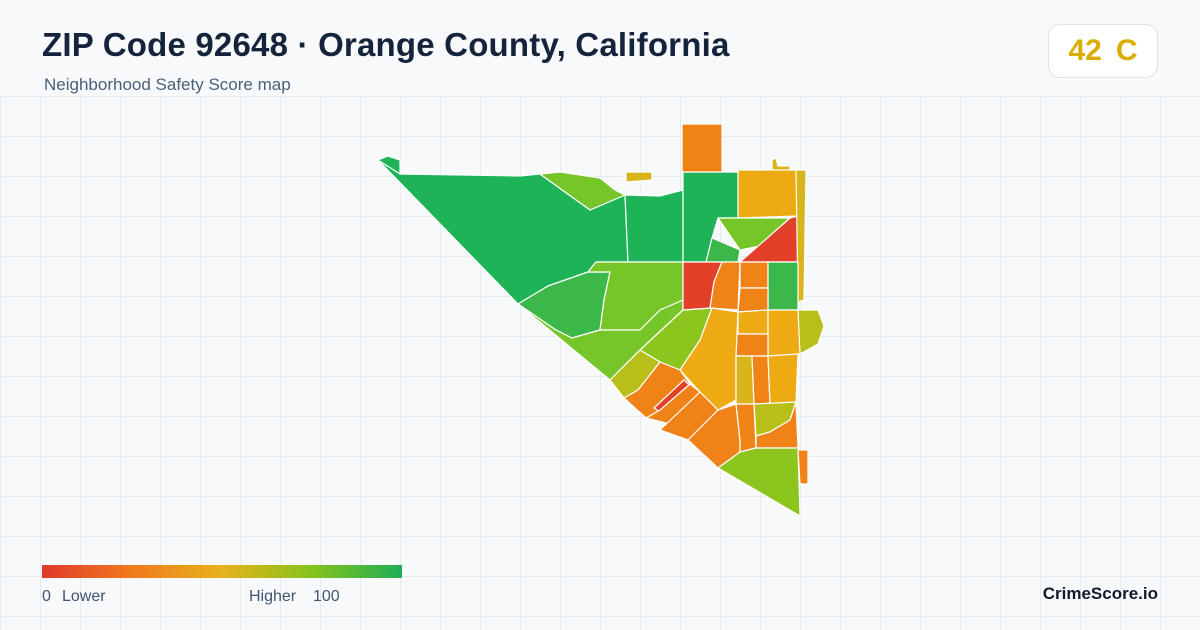 The image size is (1200, 630). I want to click on legend-high-label: Higher, so click(273, 596).